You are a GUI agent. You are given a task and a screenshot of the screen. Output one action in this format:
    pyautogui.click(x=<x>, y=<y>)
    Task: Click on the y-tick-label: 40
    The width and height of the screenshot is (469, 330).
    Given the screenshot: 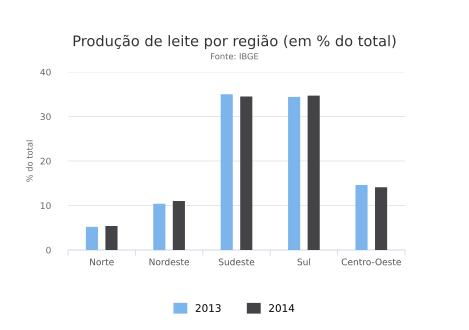 What is the action you would take?
    pyautogui.click(x=45, y=72)
    